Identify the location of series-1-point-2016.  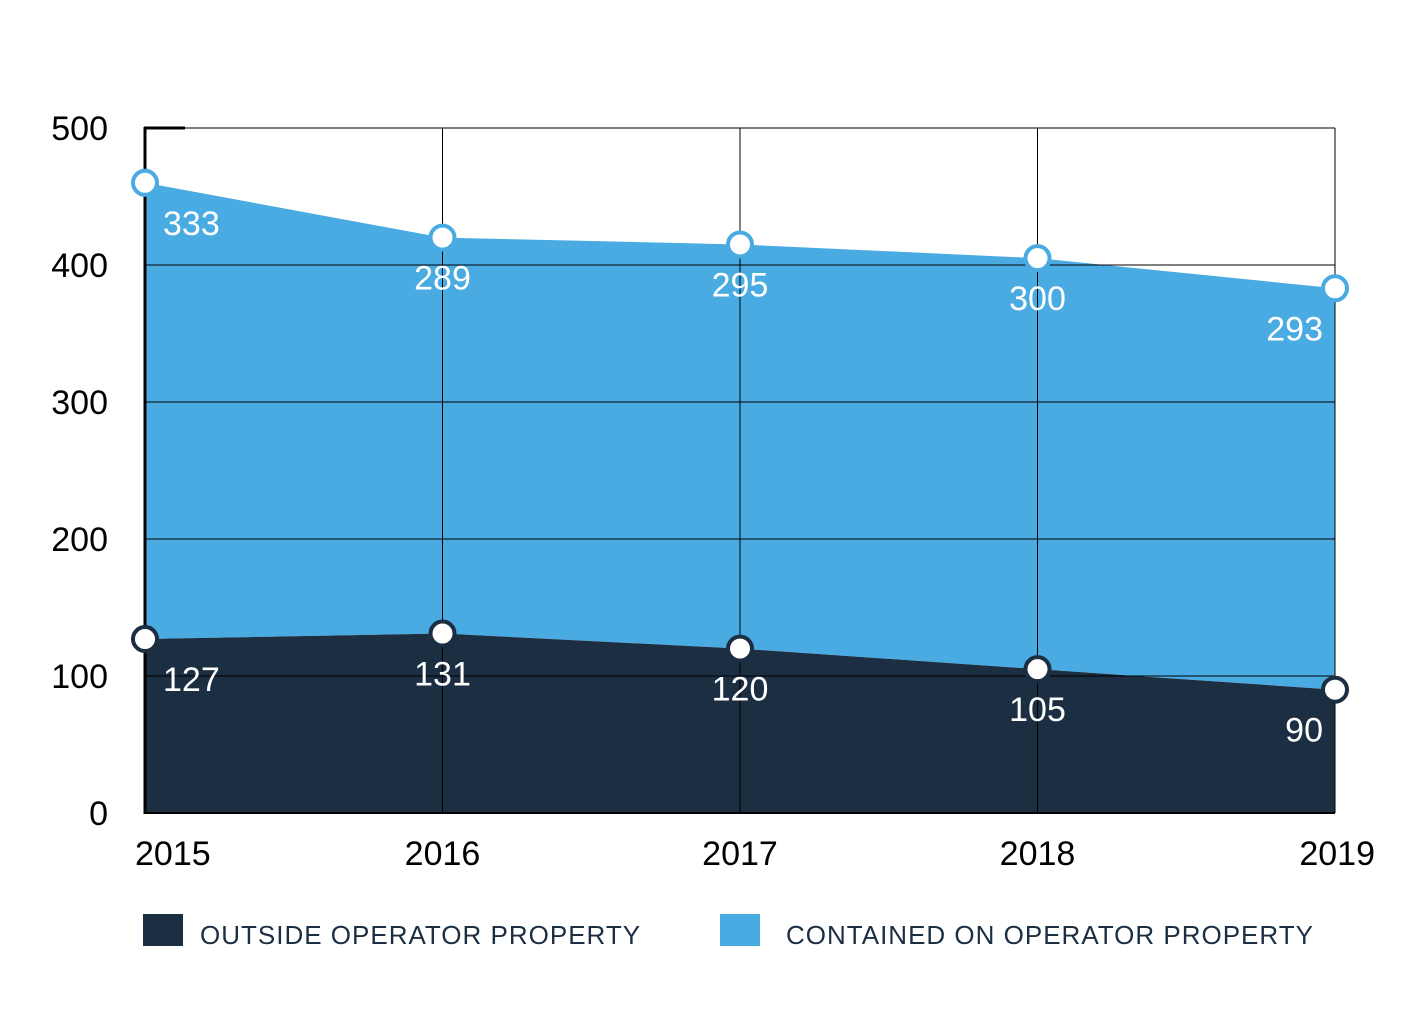
(442, 633).